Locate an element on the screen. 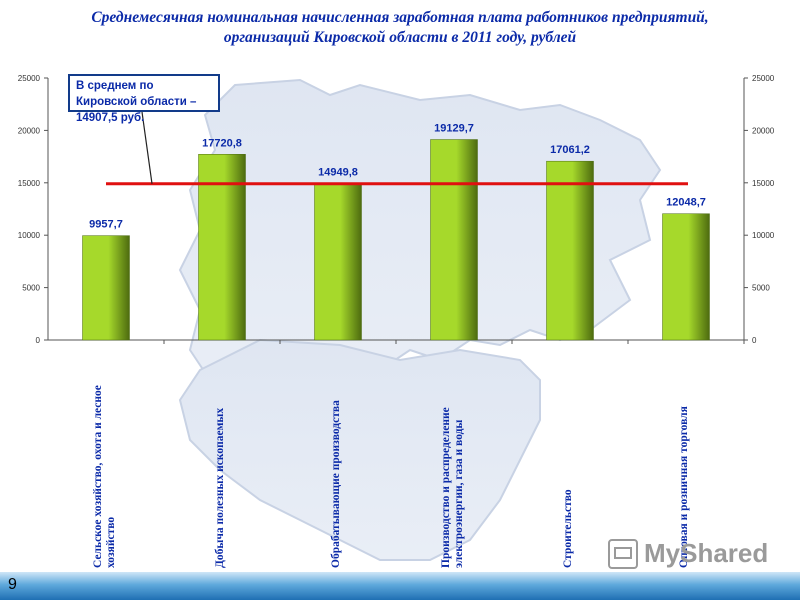  y-tick-label: 10000 is located at coordinates (29, 235).